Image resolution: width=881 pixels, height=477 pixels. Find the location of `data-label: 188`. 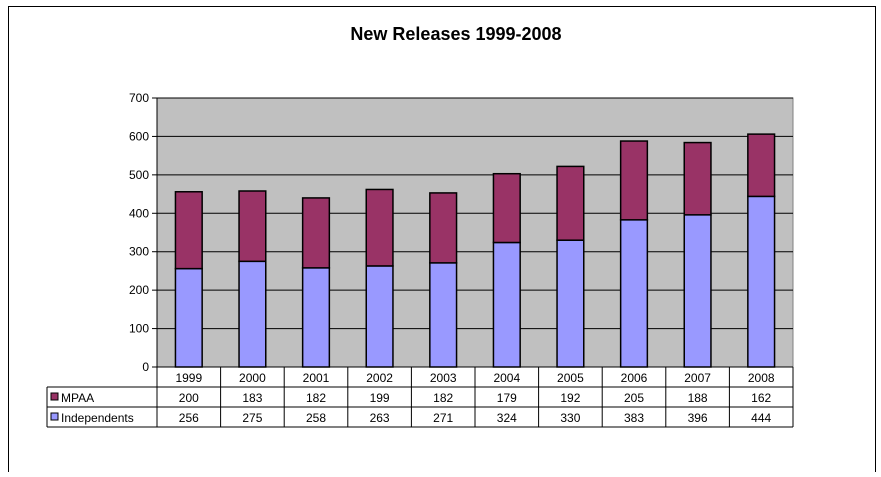

data-label: 188 is located at coordinates (698, 398).